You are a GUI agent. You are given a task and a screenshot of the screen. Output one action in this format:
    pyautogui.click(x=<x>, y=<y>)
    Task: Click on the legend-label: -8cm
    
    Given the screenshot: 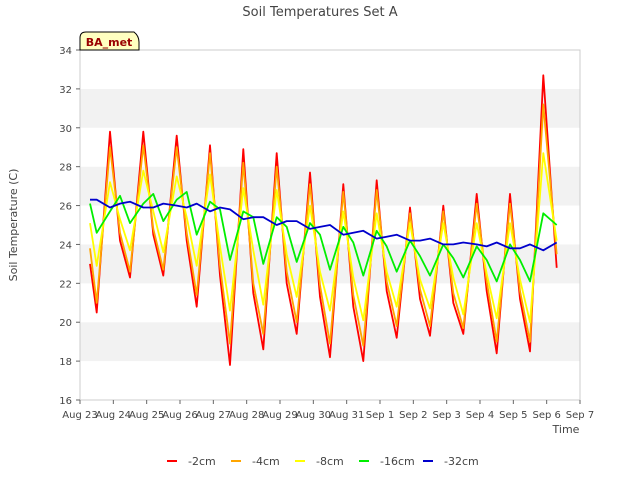 What is the action you would take?
    pyautogui.click(x=330, y=461)
    